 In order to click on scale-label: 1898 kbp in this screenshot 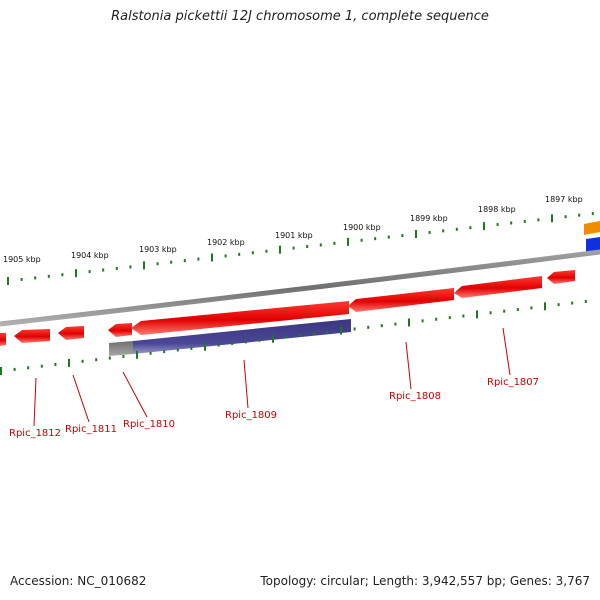, I will do `click(497, 209)`.